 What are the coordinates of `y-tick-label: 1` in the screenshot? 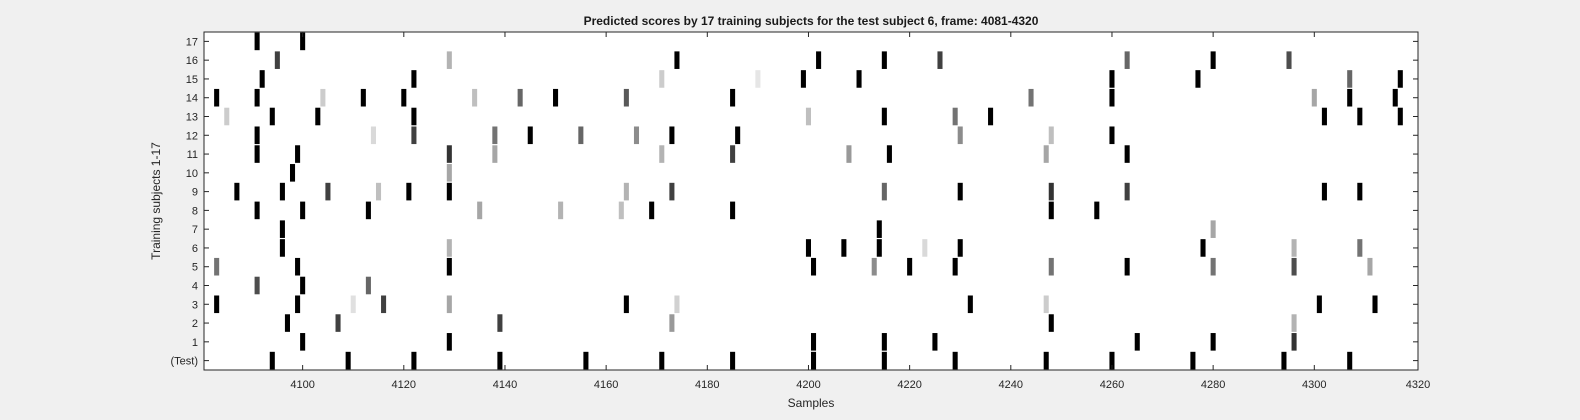 It's located at (195, 343).